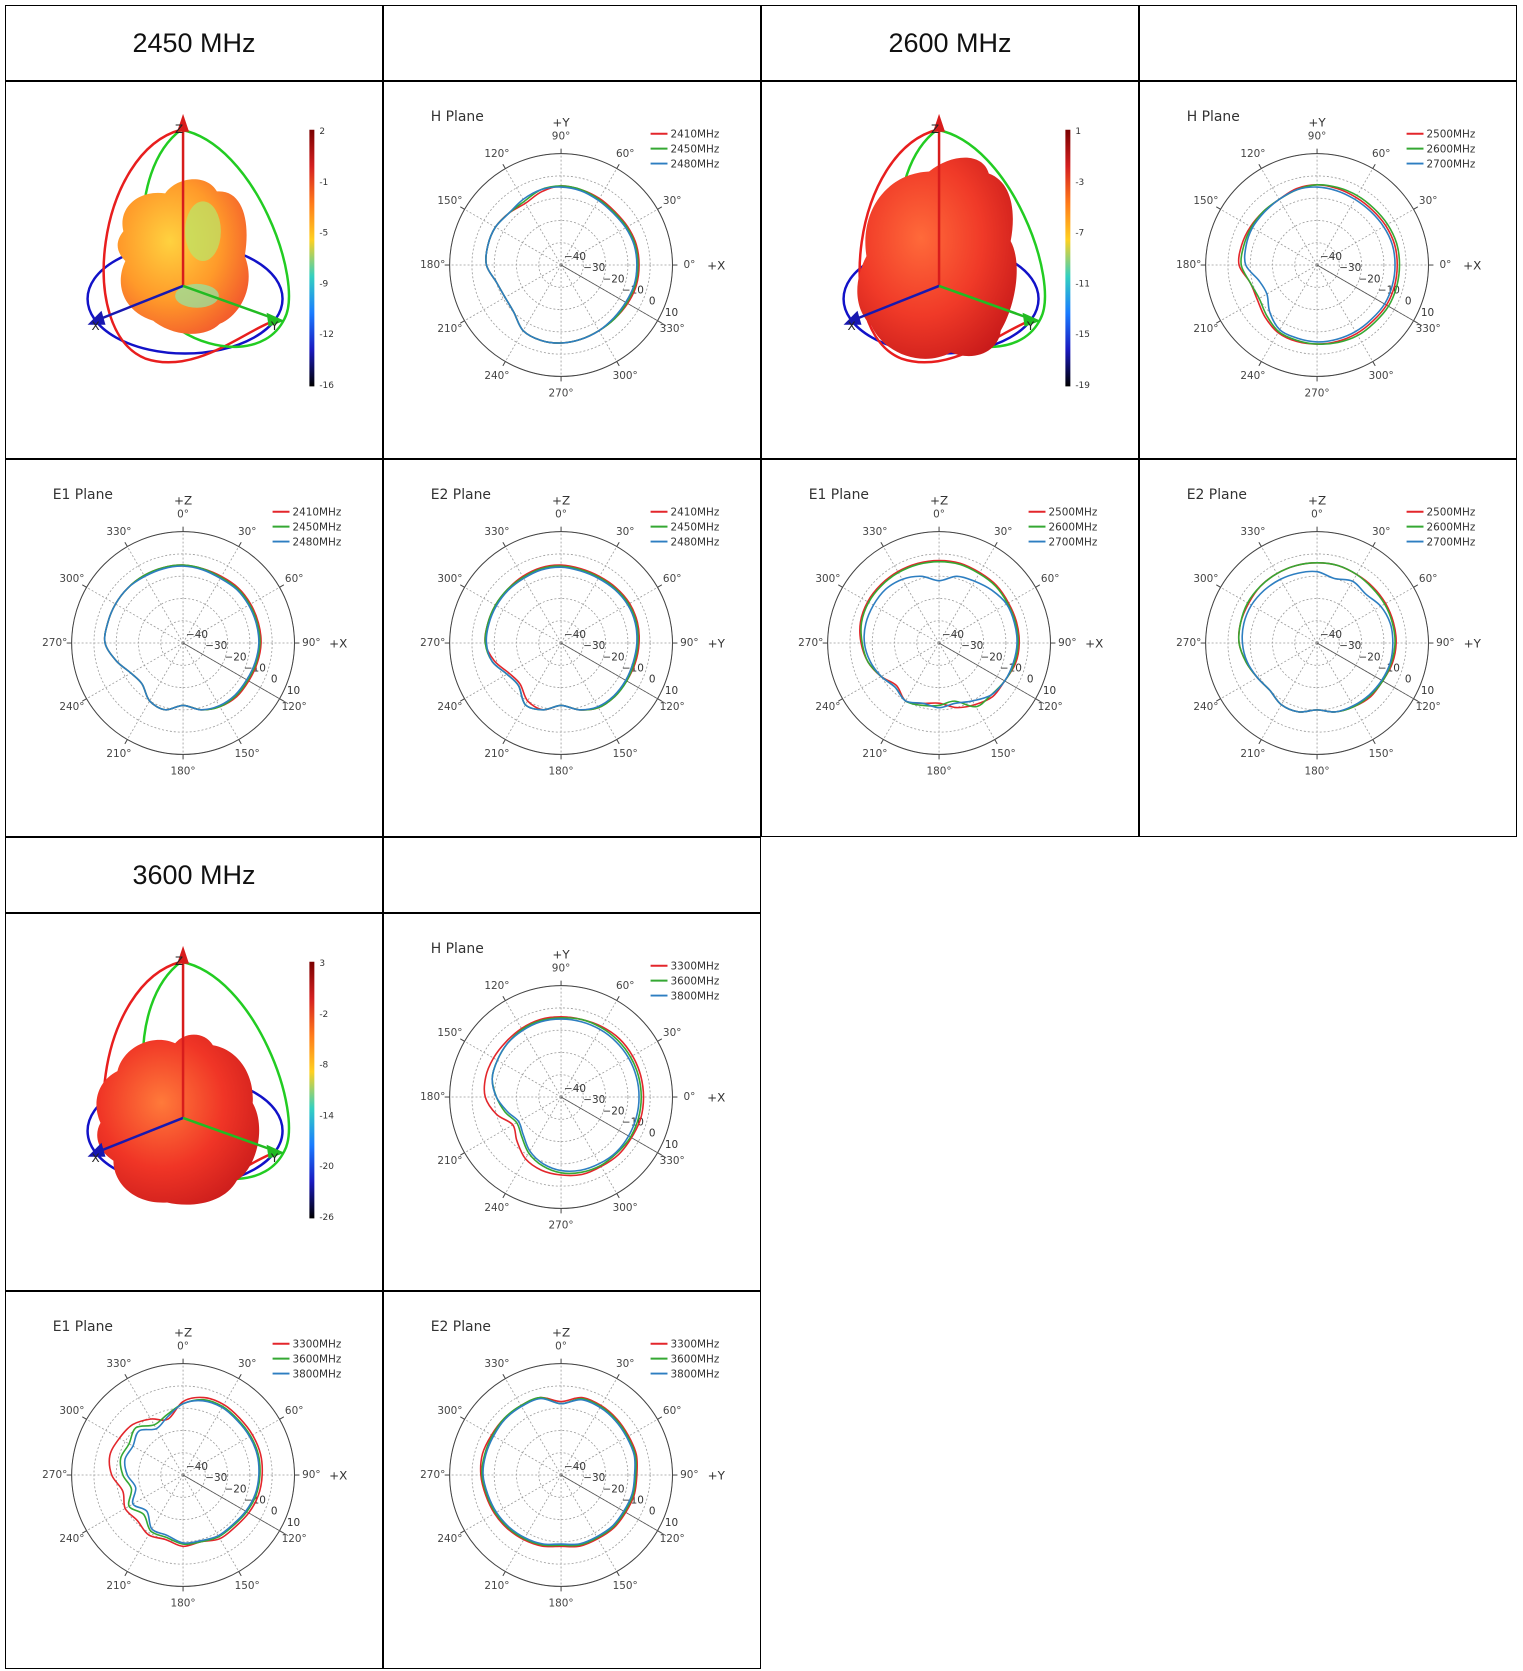 The width and height of the screenshot is (1523, 1671). What do you see at coordinates (96, 317) in the screenshot?
I see `x-axis-arrow` at bounding box center [96, 317].